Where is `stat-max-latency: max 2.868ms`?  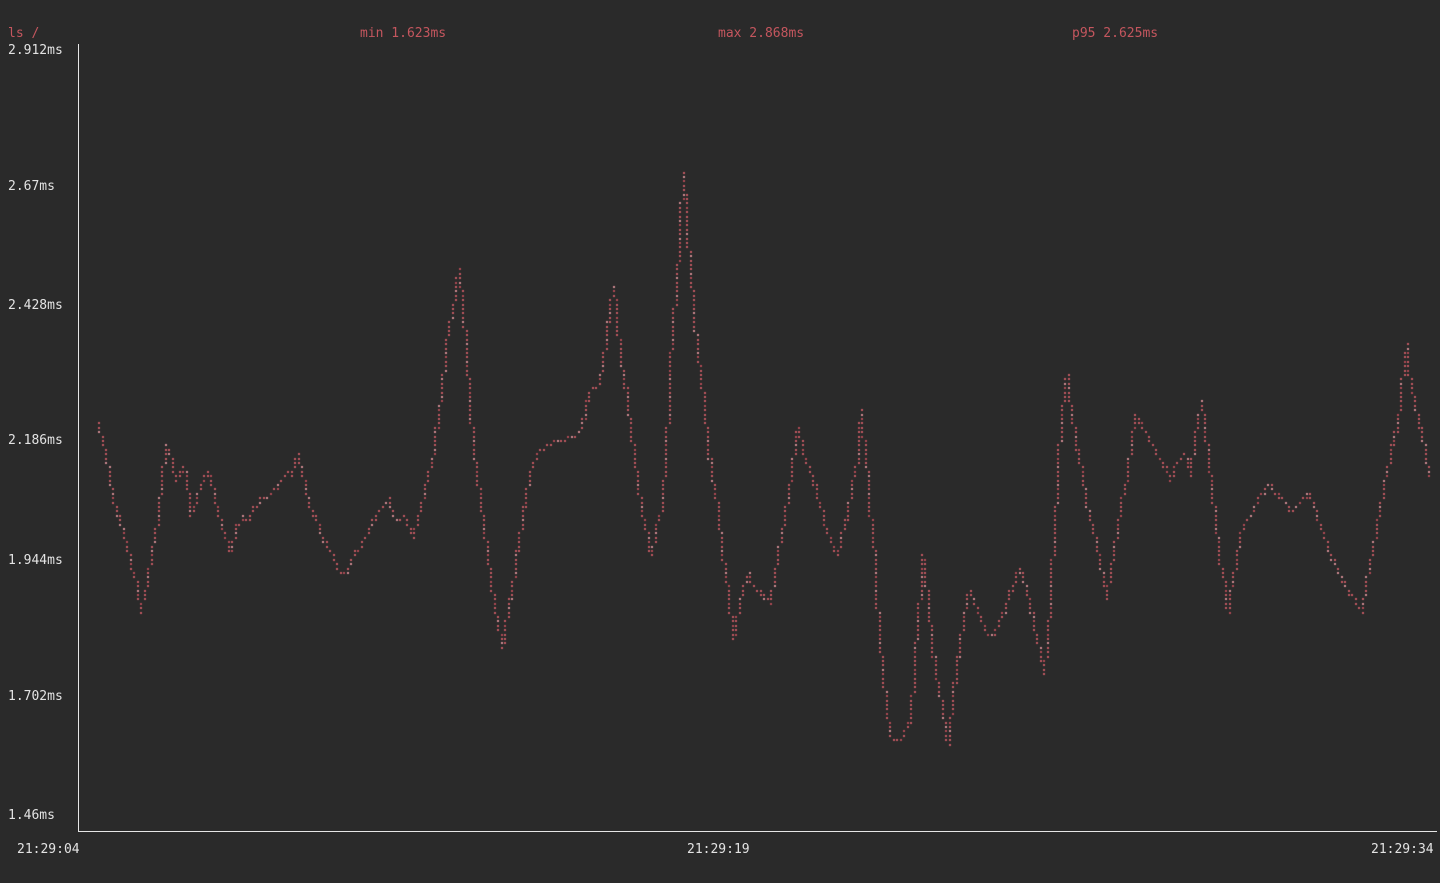
stat-max-latency: max 2.868ms is located at coordinates (761, 33).